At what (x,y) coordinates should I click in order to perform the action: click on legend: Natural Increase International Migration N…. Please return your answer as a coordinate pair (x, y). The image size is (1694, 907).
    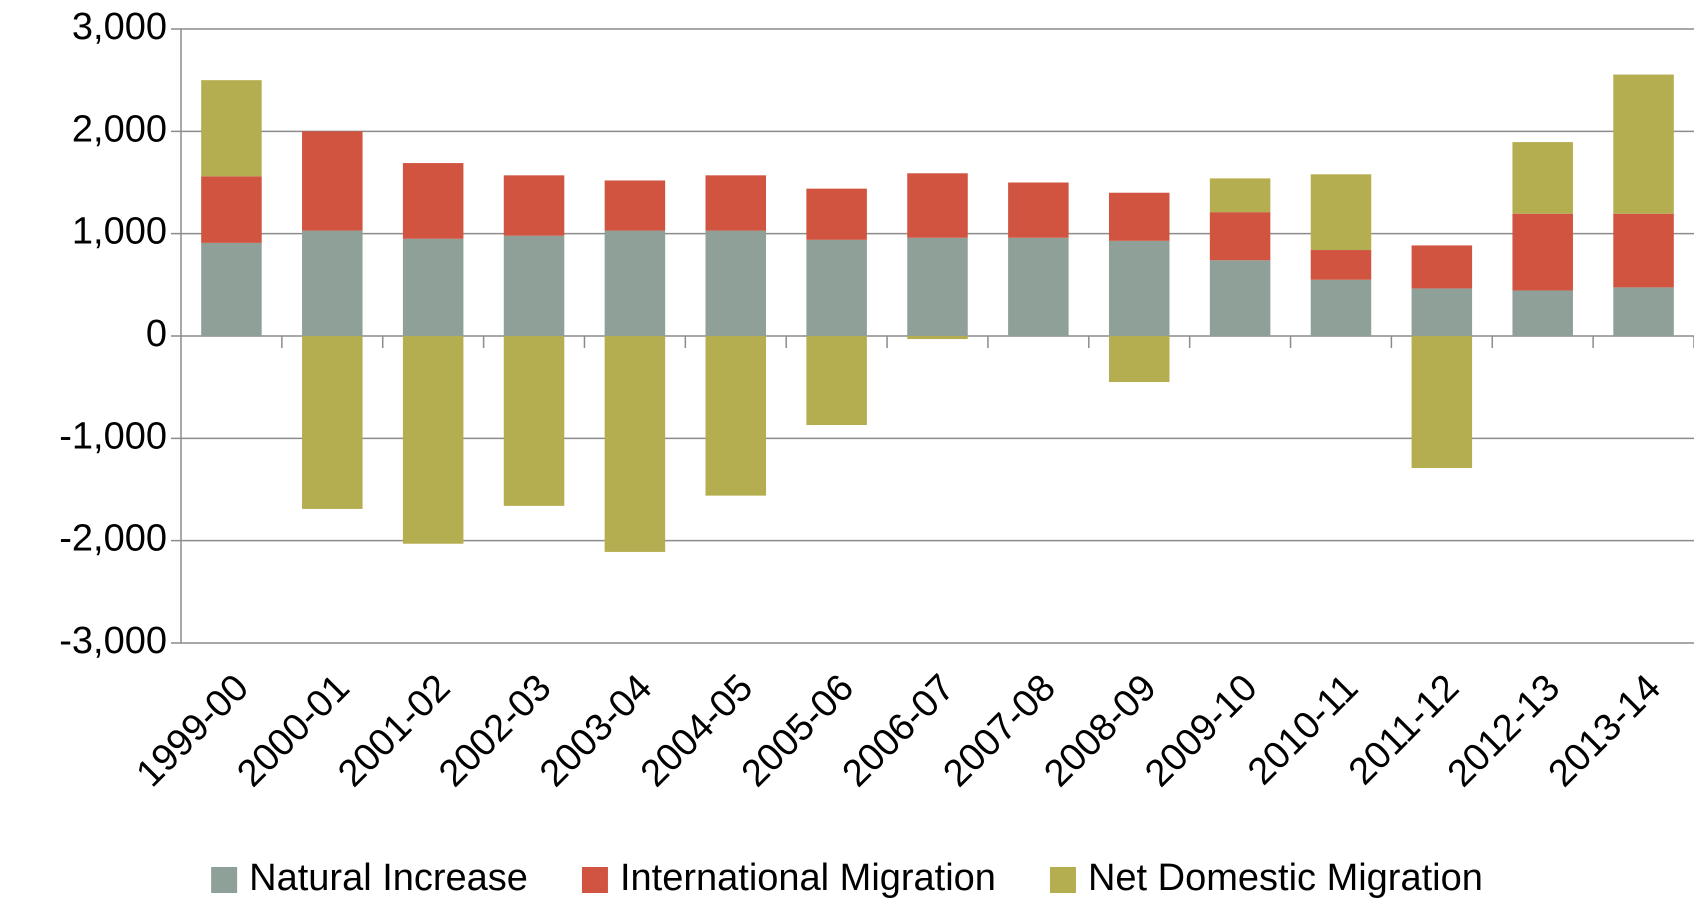
    Looking at the image, I should click on (847, 878).